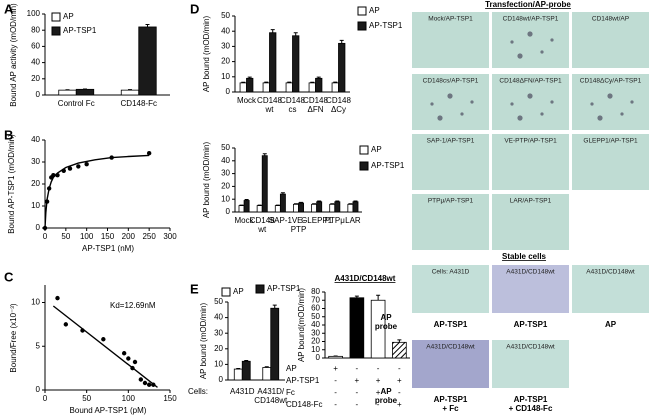  What do you see at coordinates (610, 141) in the screenshot?
I see `tile-label: GLEPP1/AP-TSP1` at bounding box center [610, 141].